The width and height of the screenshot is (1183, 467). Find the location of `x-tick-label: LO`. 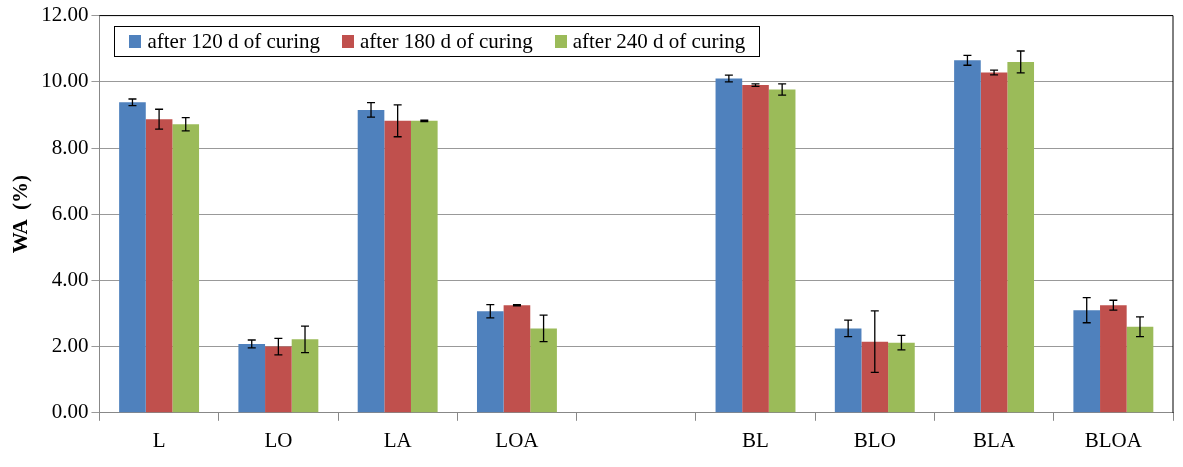

x-tick-label: LO is located at coordinates (278, 439).